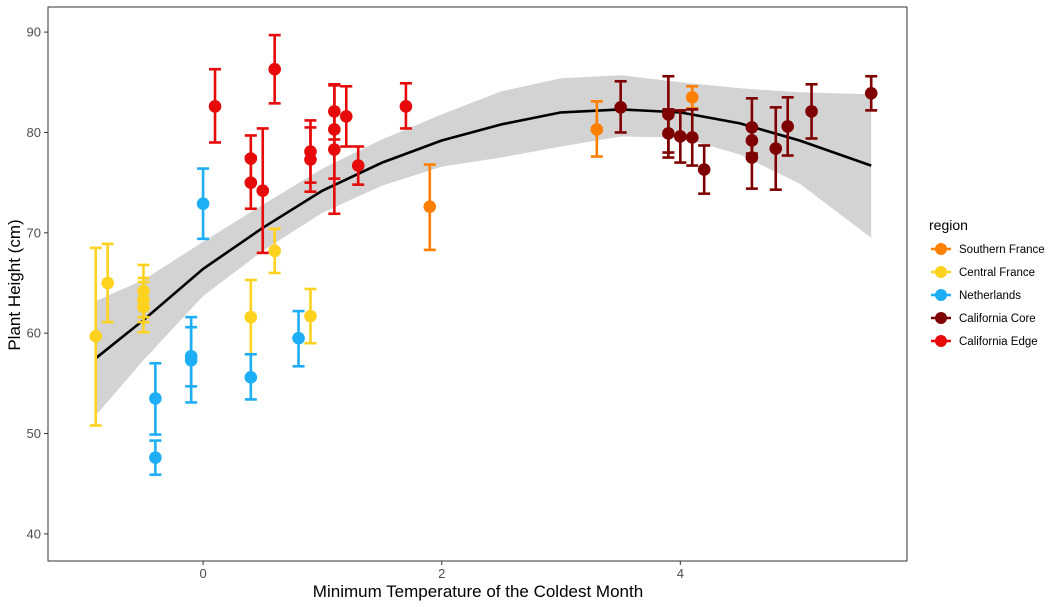 This screenshot has height=607, width=1062. What do you see at coordinates (34, 132) in the screenshot?
I see `y-tick-label: 80` at bounding box center [34, 132].